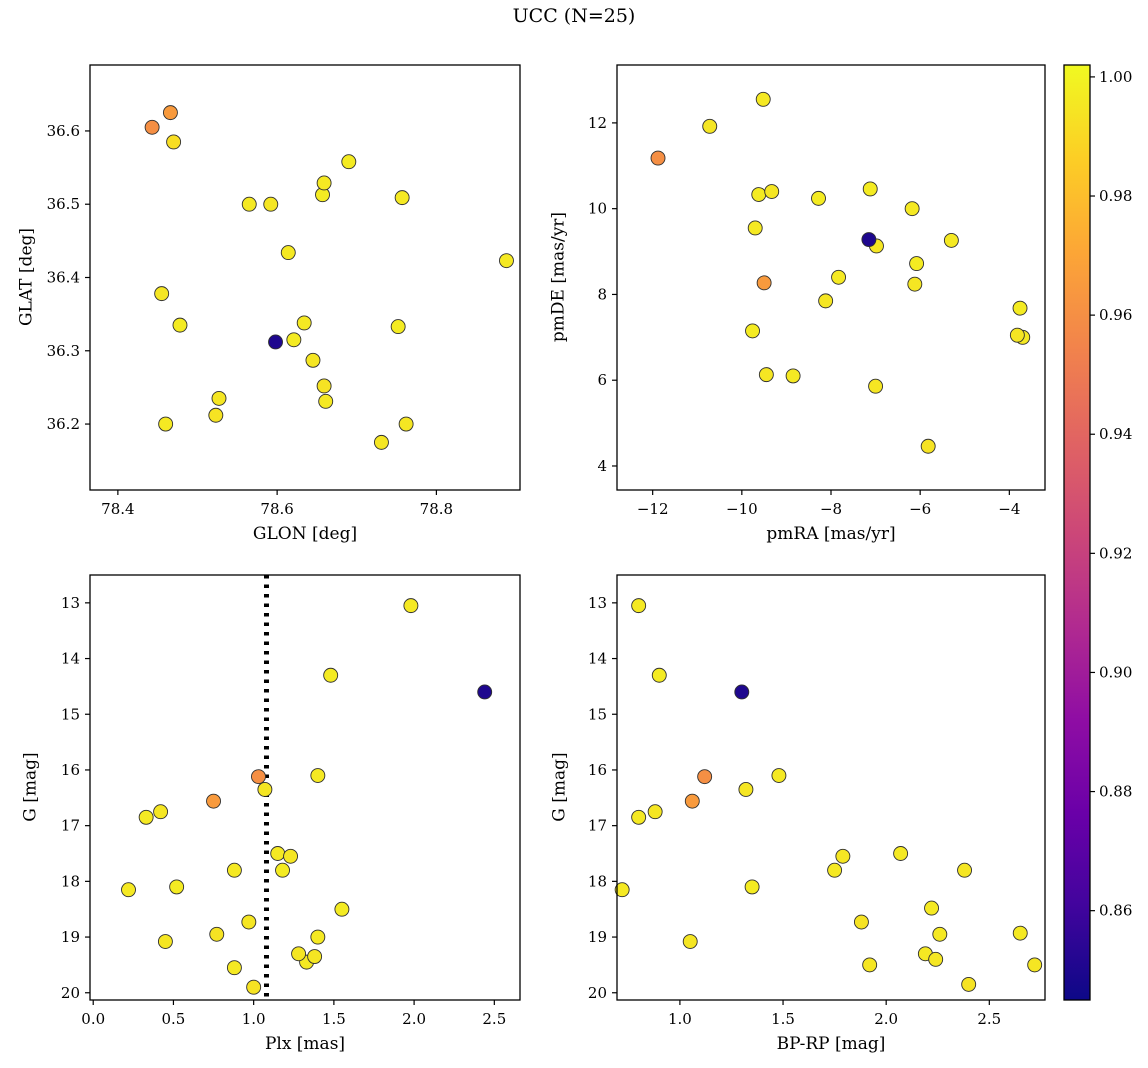 This screenshot has width=1148, height=1068. Describe the element at coordinates (597, 993) in the screenshot. I see `y-tick-label: 20` at that location.